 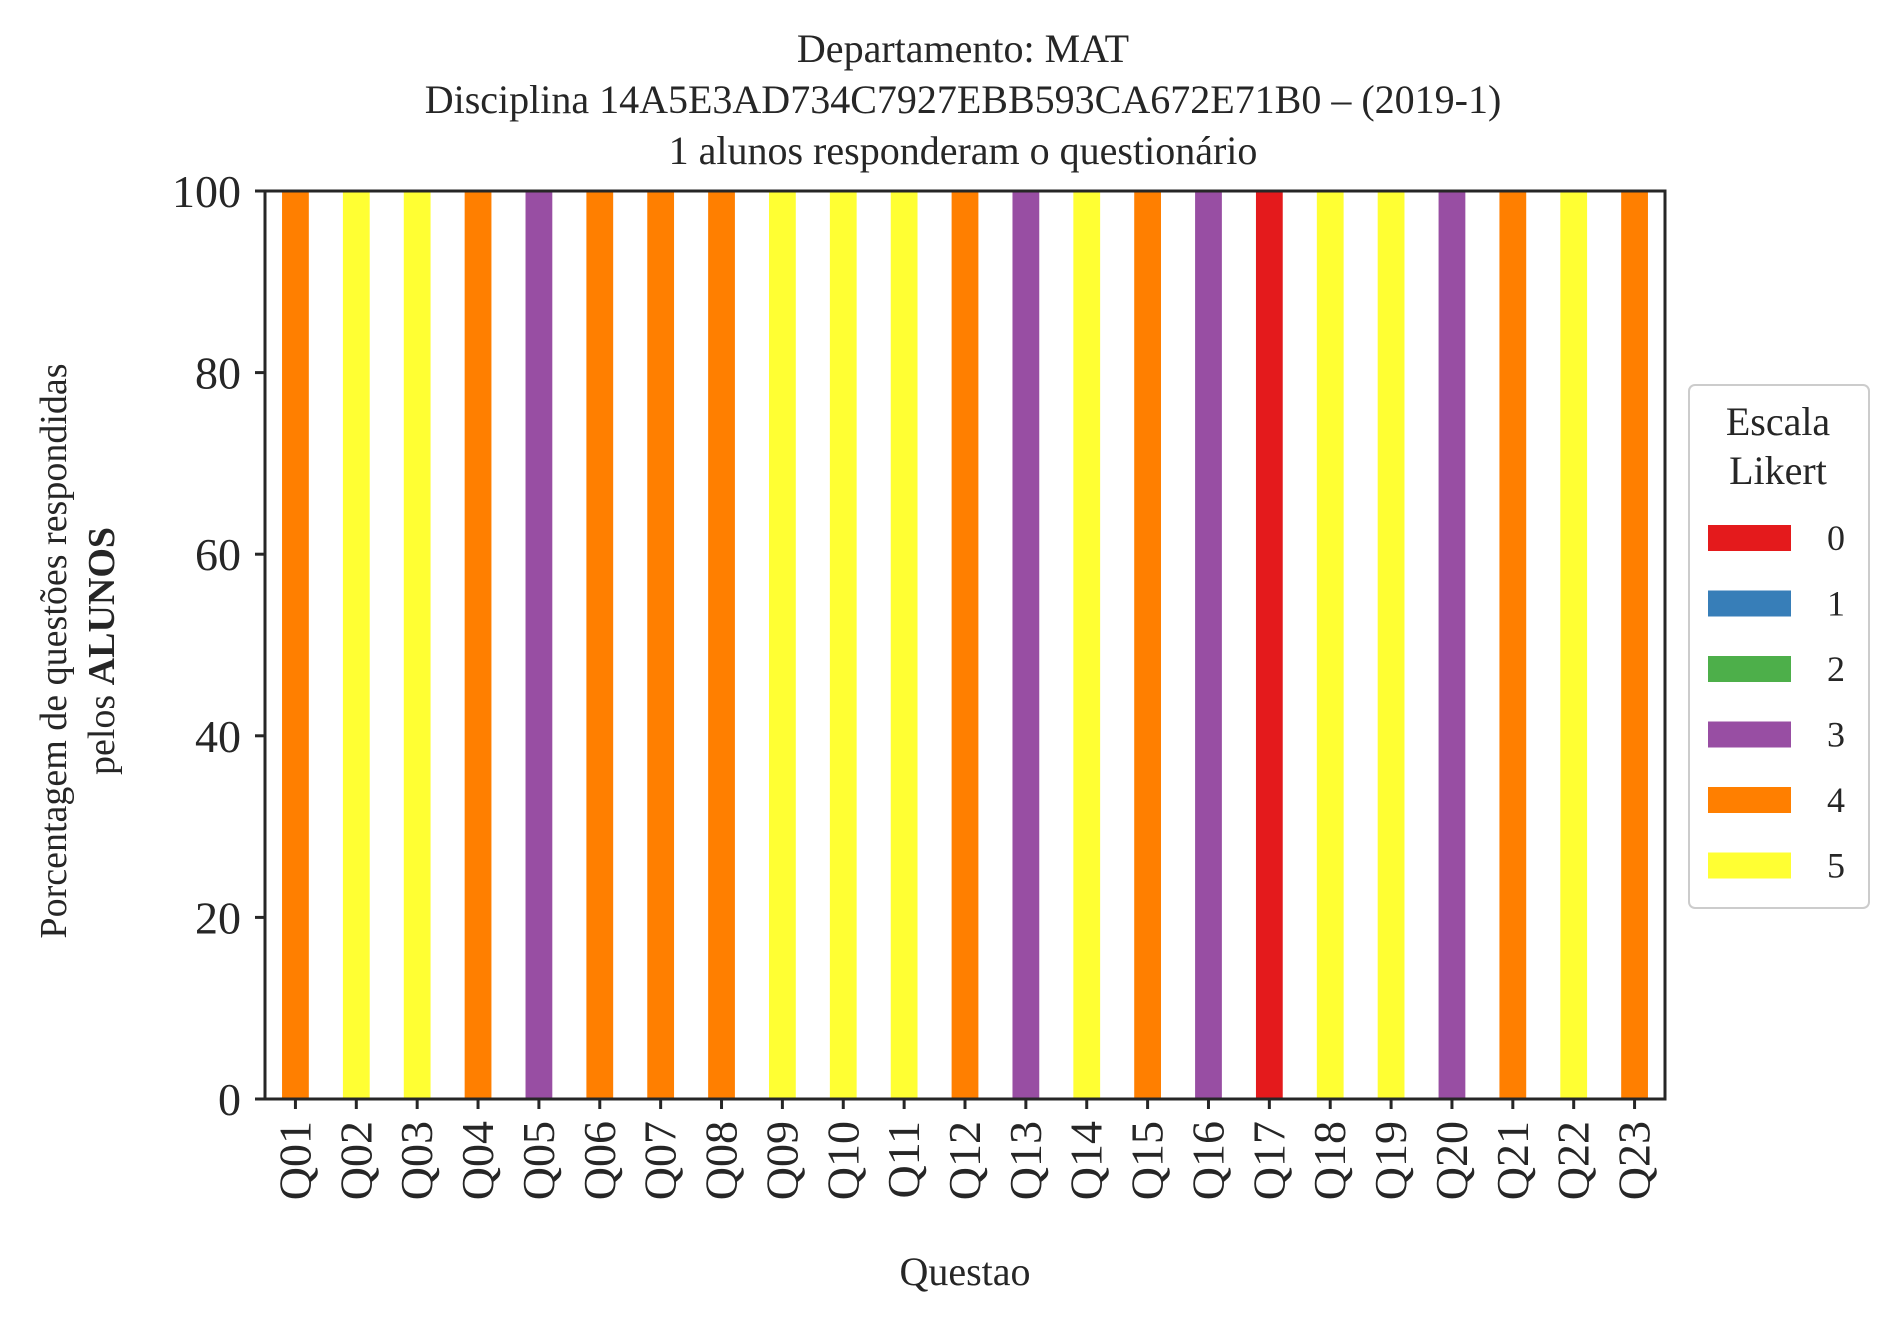 I want to click on legend-title-line-2: Likert, so click(x=1778, y=470).